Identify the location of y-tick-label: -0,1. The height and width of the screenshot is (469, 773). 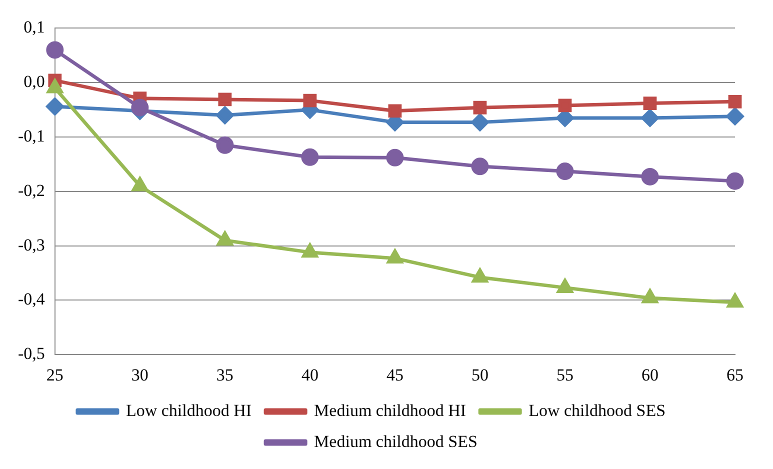
(31, 136).